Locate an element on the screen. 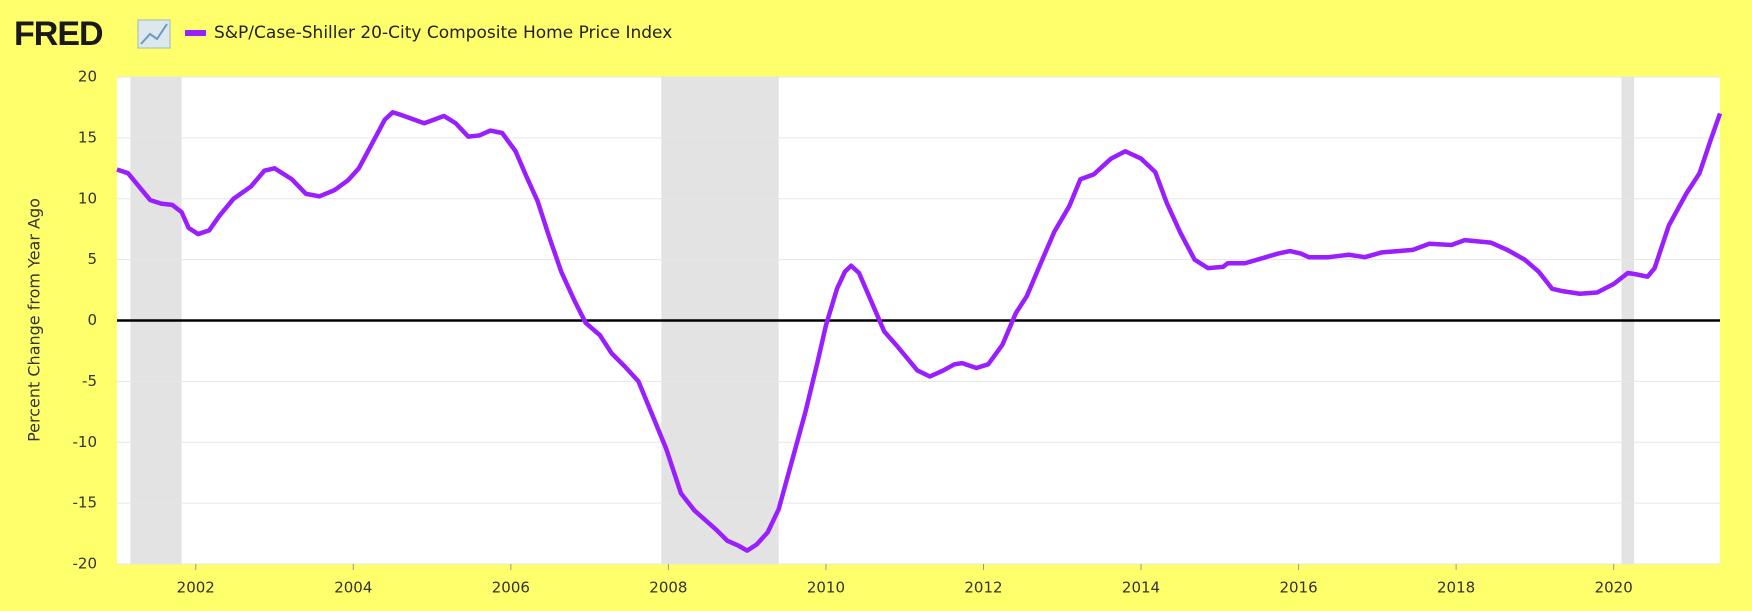 Image resolution: width=1752 pixels, height=611 pixels. logo-icon is located at coordinates (154, 34).